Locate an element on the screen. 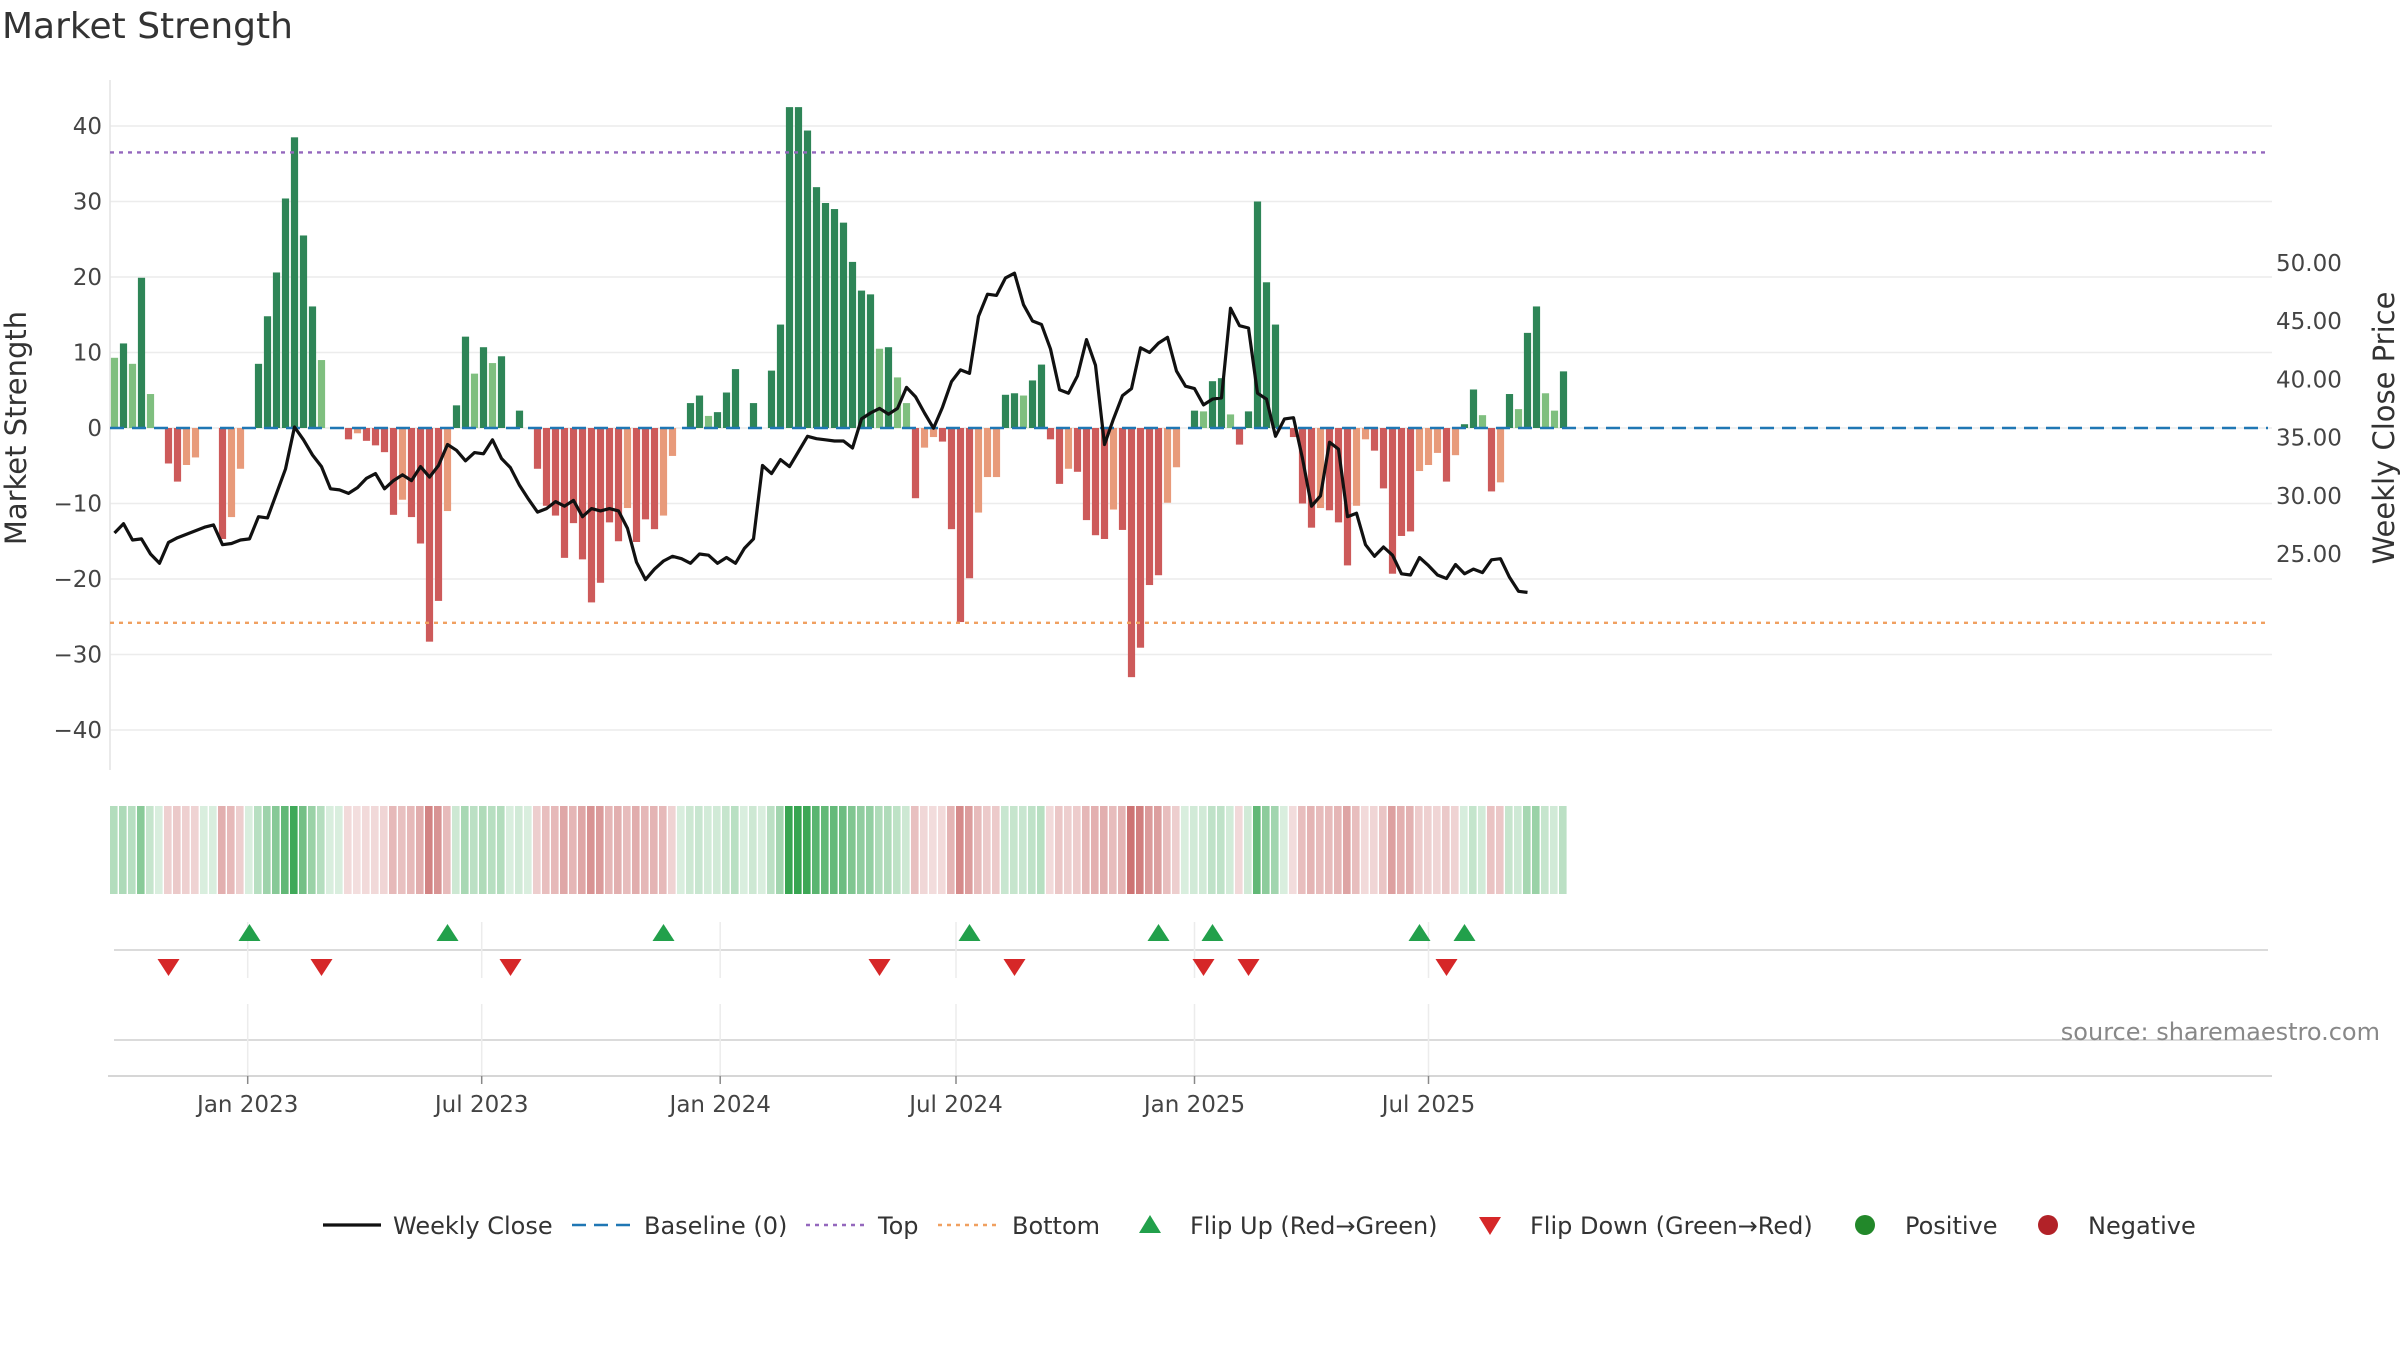 The height and width of the screenshot is (1350, 2400). right-tick-label: 45.00 is located at coordinates (2309, 322).